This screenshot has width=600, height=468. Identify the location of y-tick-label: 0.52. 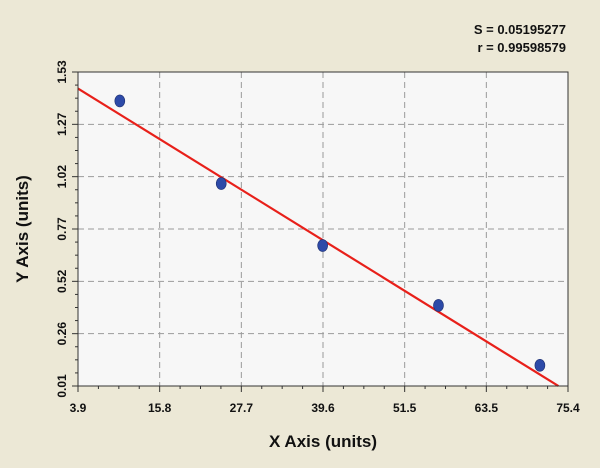
(62, 281).